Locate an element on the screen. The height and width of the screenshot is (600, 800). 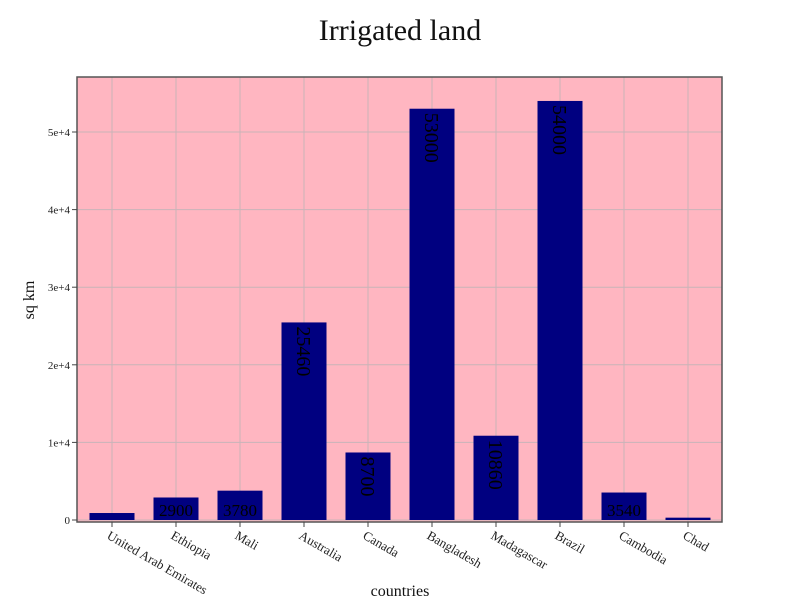
y-tick-label: 3e+4 is located at coordinates (59, 288).